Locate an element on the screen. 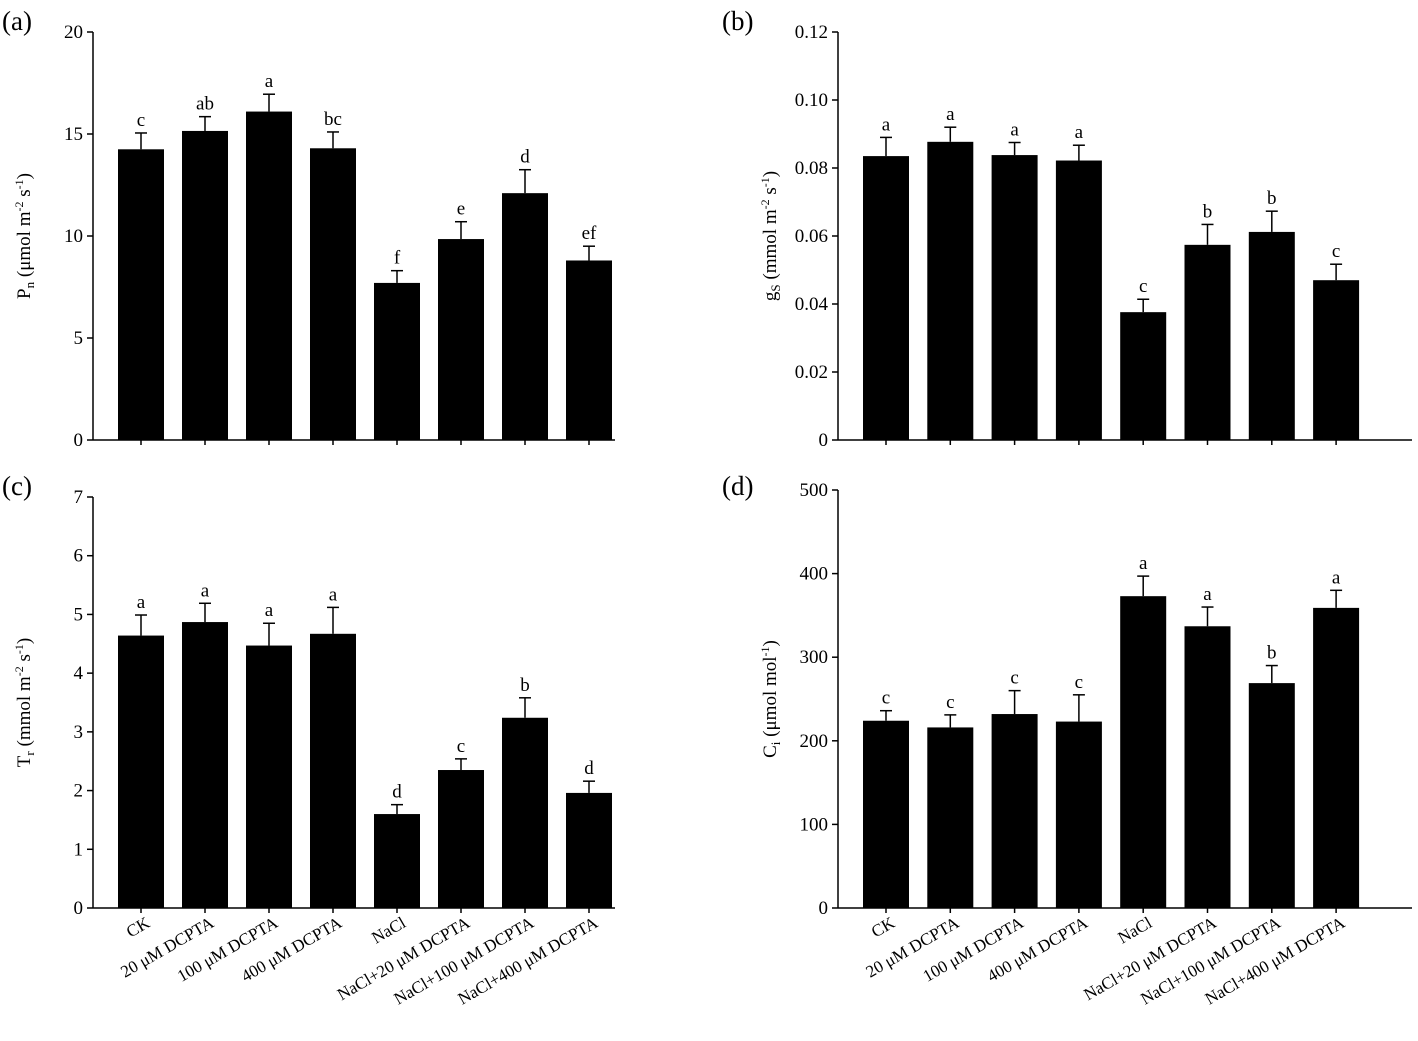 The height and width of the screenshot is (1041, 1418). y-tick-label: 400 is located at coordinates (814, 574).